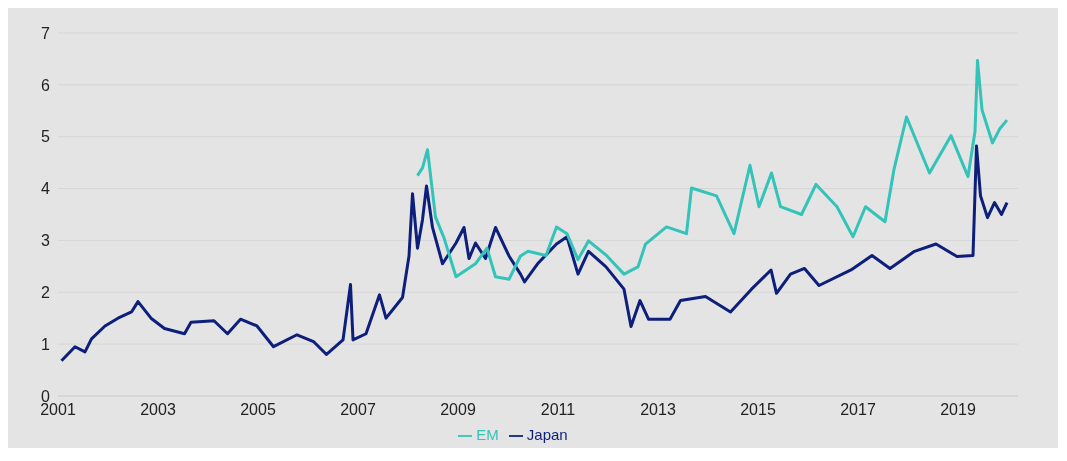  I want to click on y-tick-label: 6, so click(46, 85).